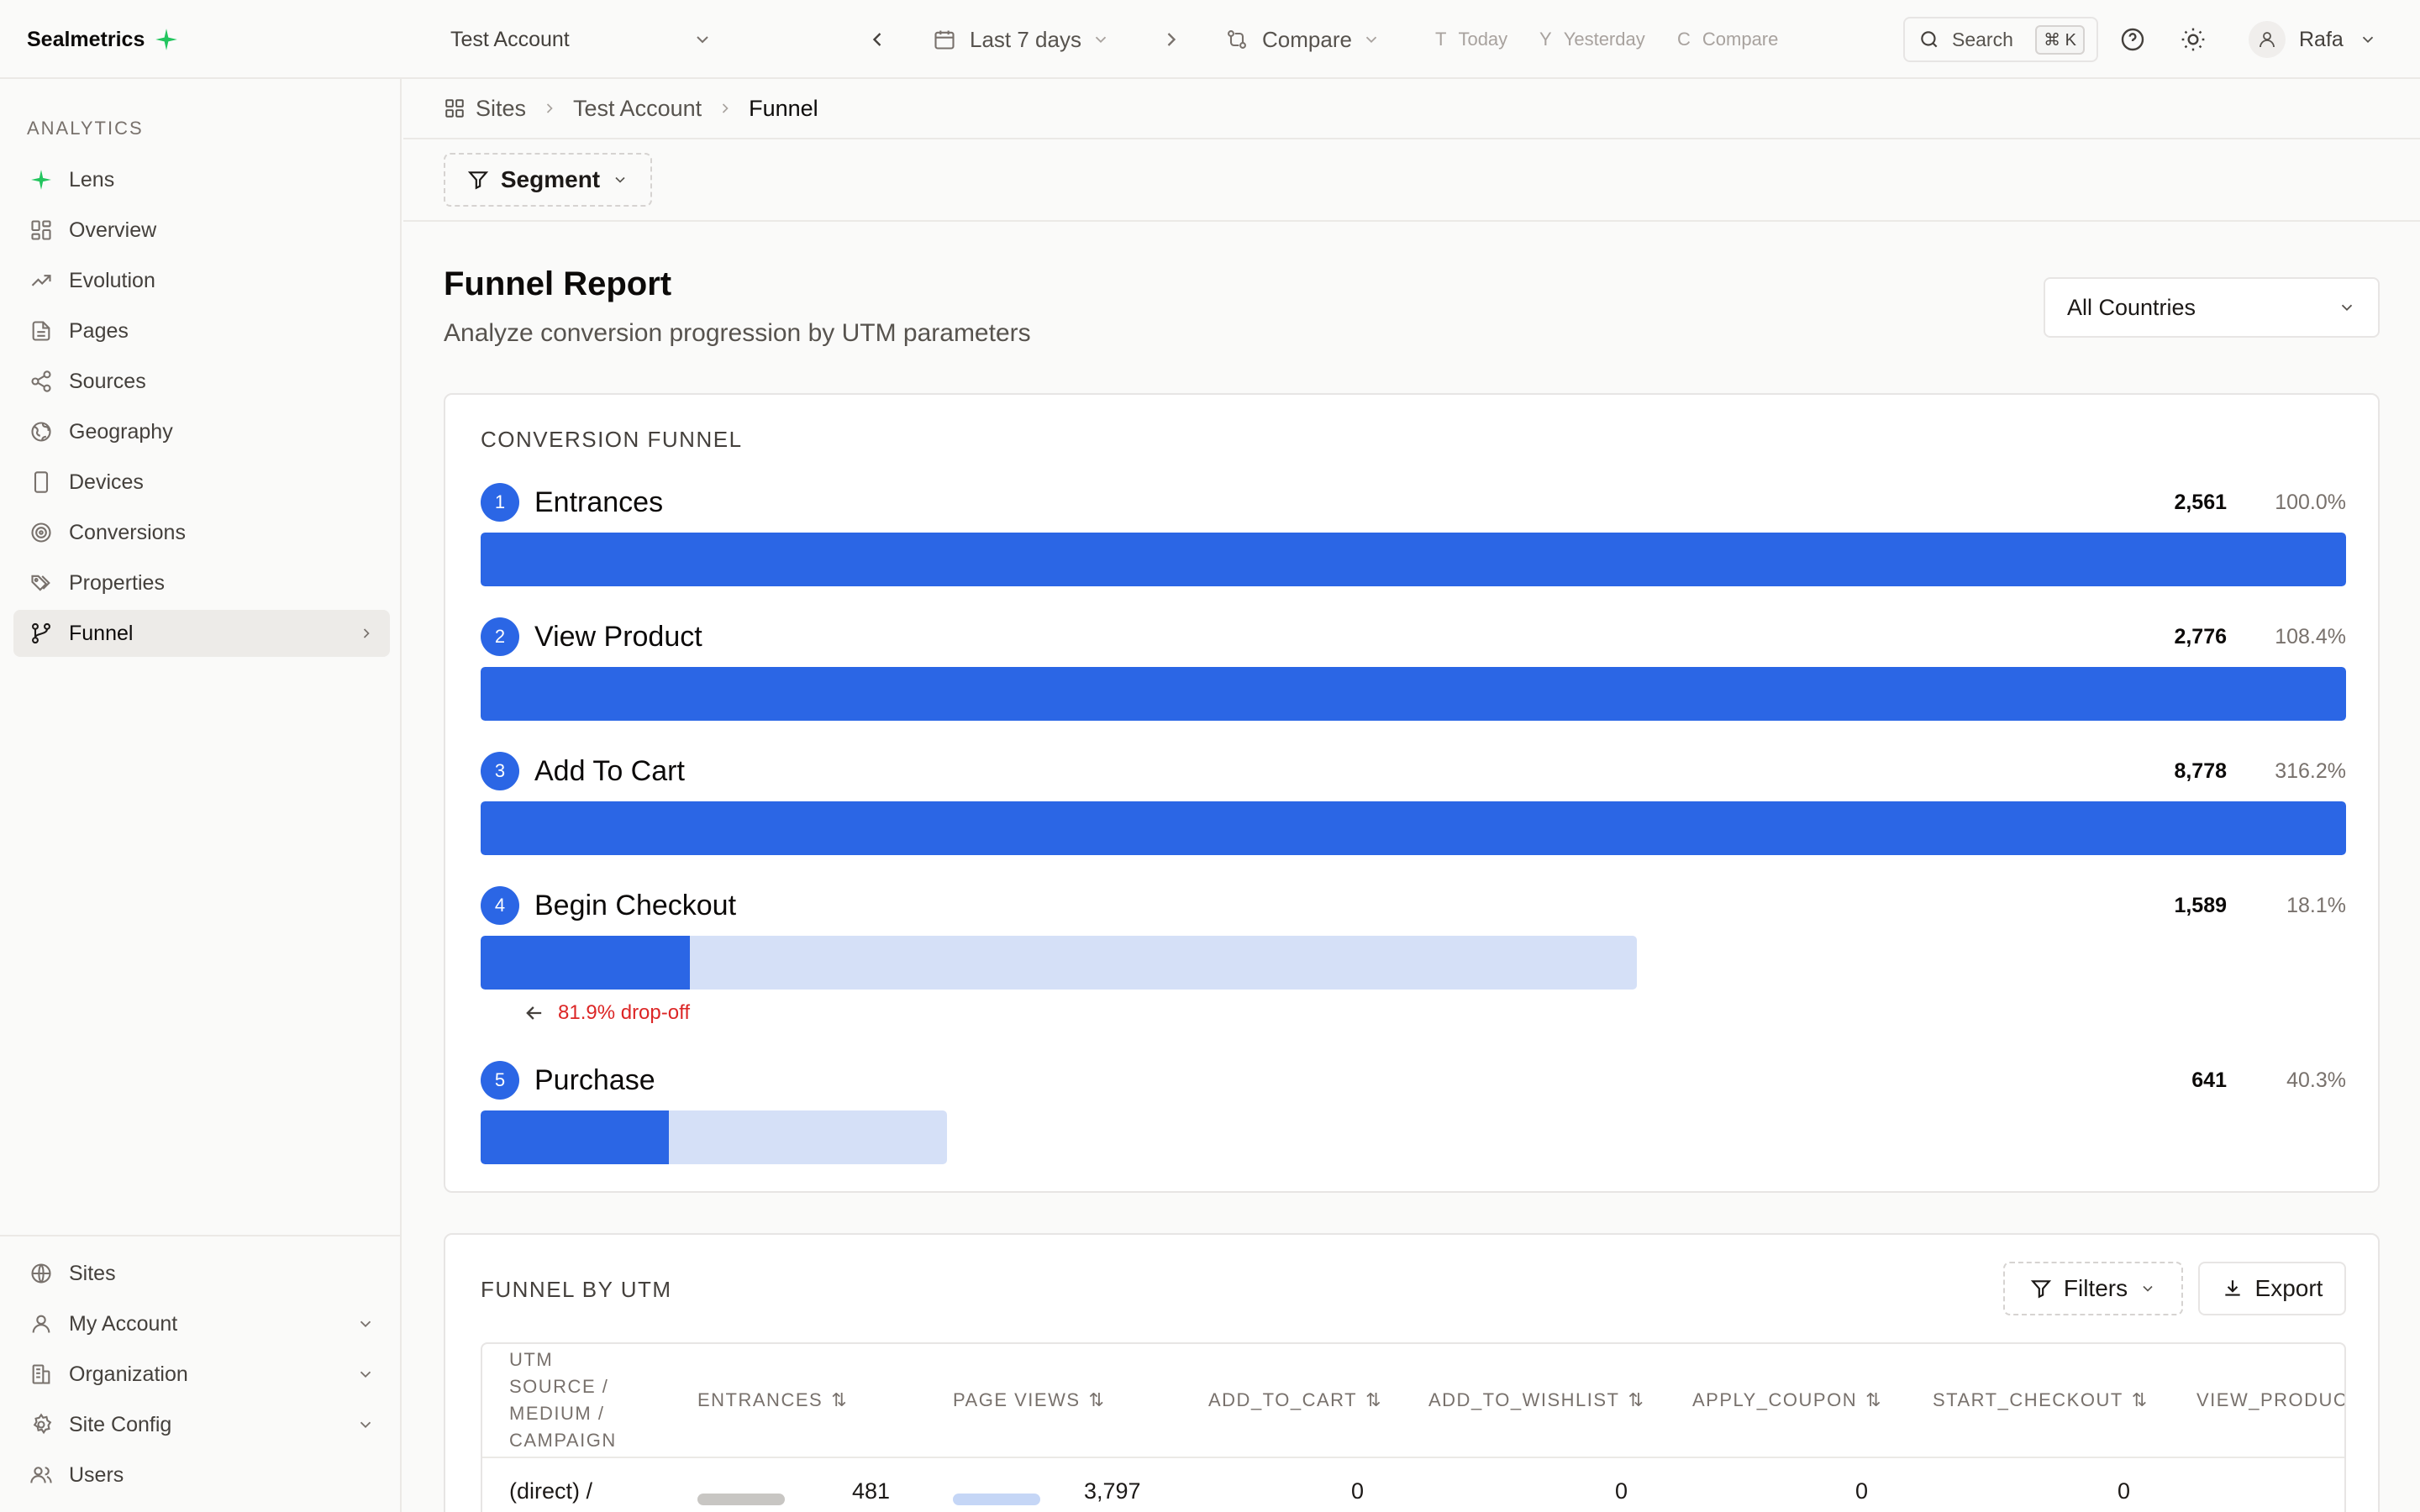  What do you see at coordinates (1022, 39) in the screenshot?
I see `date-range-selector: Last 7 days` at bounding box center [1022, 39].